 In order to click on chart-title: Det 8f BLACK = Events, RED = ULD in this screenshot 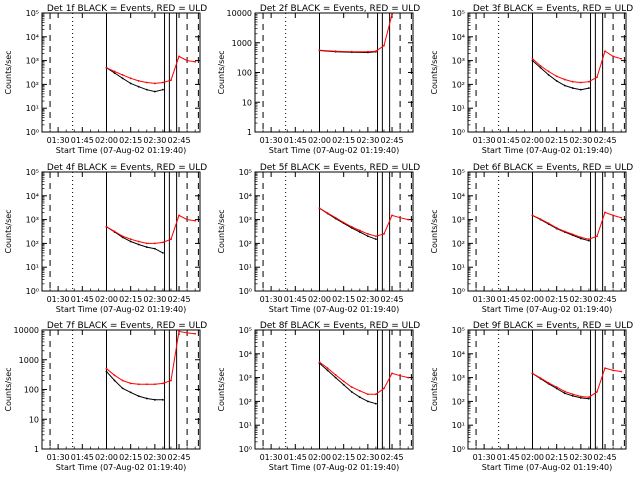, I will do `click(340, 326)`.